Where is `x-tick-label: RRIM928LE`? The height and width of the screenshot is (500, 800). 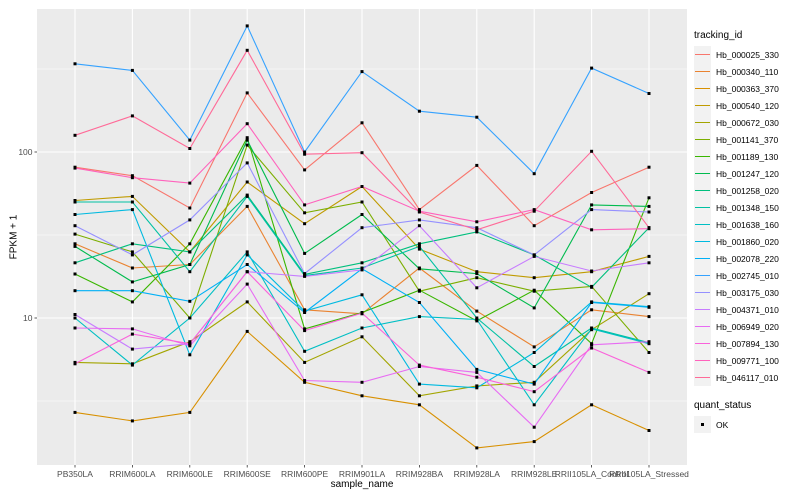 x-tick-label: RRIM928LE is located at coordinates (534, 474).